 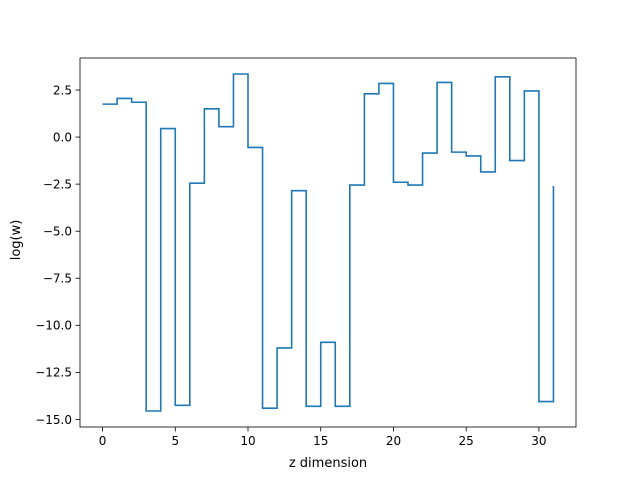 I want to click on y-tick-label: −5.0, so click(x=57, y=232).